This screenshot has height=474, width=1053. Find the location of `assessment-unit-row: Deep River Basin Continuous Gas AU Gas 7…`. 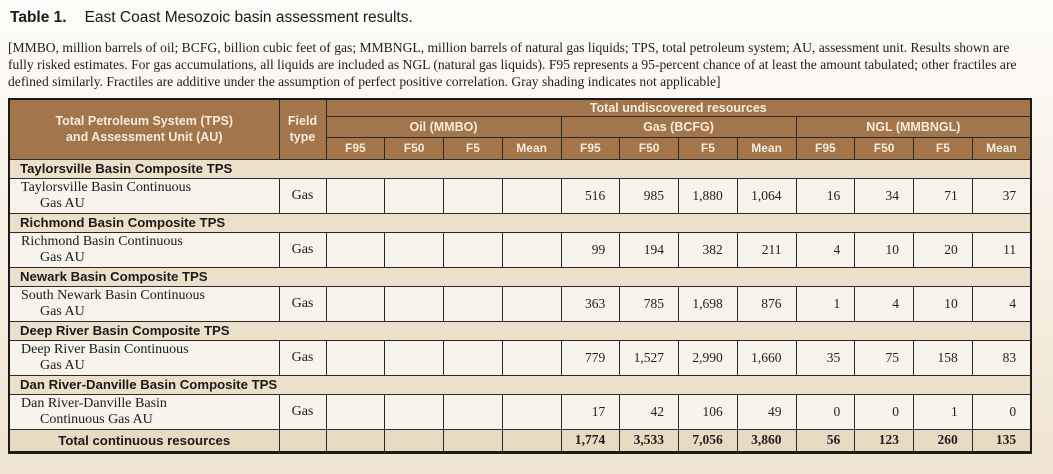

assessment-unit-row: Deep River Basin Continuous Gas AU Gas 7… is located at coordinates (520, 357).